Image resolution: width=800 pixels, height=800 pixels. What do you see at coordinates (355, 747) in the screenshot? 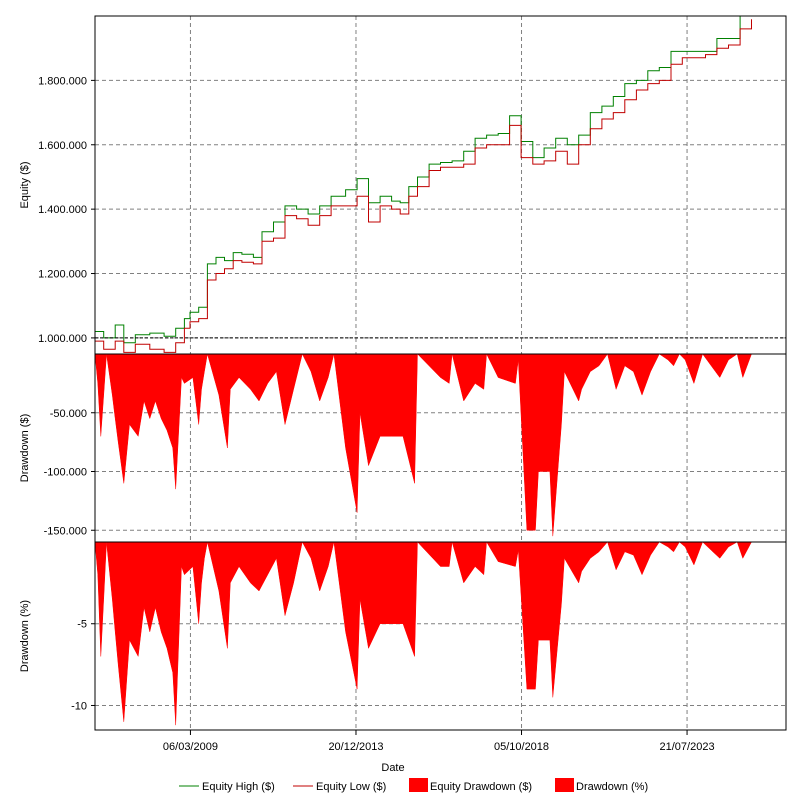
I see `xtick-label: 20/12/2013` at bounding box center [355, 747].